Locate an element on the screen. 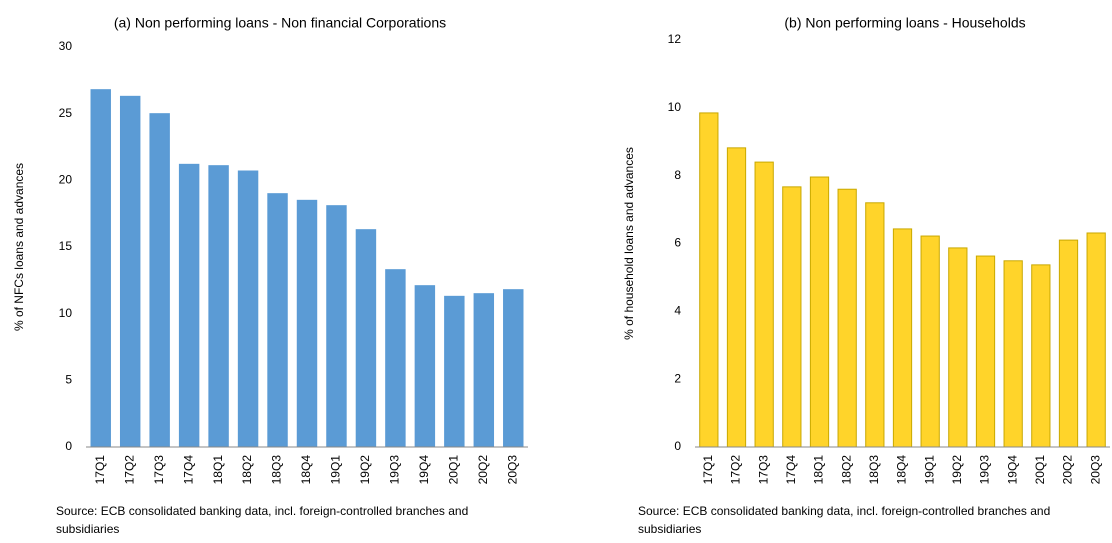 The image size is (1112, 543). y-tick-label: 2 is located at coordinates (677, 378).